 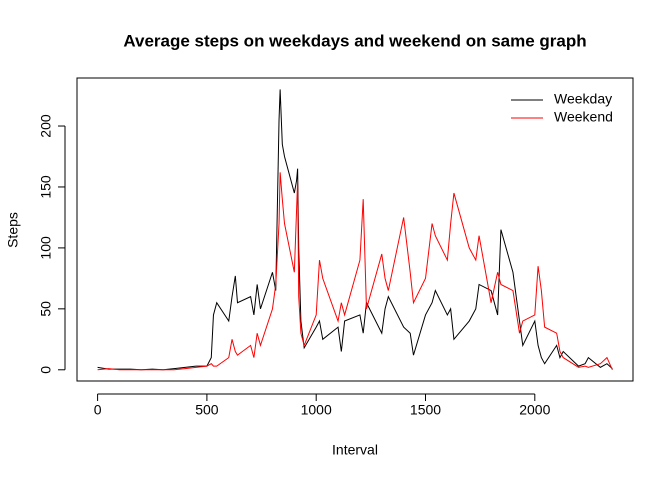 What do you see at coordinates (207, 410) in the screenshot?
I see `x-tick-label: 500` at bounding box center [207, 410].